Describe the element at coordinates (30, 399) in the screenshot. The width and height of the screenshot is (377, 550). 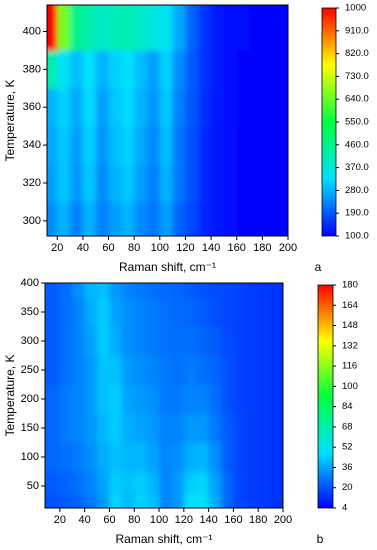
I see `y-tick-label: 200` at that location.